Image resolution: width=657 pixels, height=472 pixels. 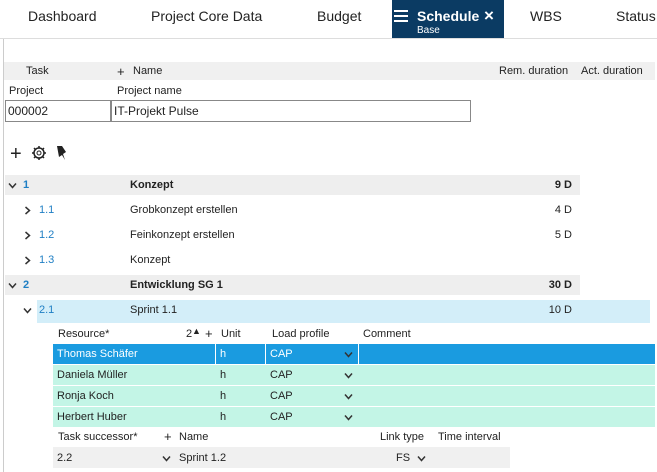 I want to click on close-icon: ×, so click(x=489, y=15).